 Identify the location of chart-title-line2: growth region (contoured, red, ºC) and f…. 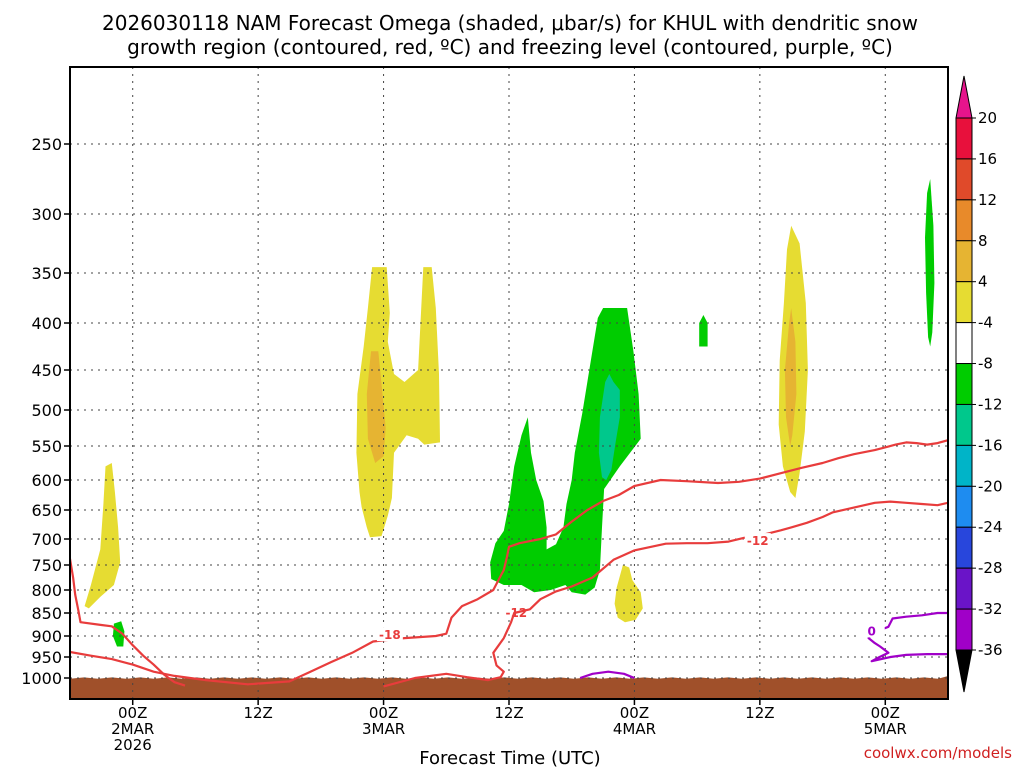
(510, 47).